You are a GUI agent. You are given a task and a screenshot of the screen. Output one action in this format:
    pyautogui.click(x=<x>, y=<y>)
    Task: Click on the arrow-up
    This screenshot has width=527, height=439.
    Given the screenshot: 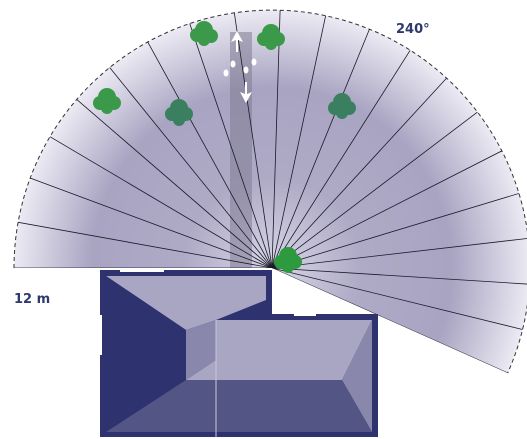 What is the action you would take?
    pyautogui.click(x=237, y=41)
    